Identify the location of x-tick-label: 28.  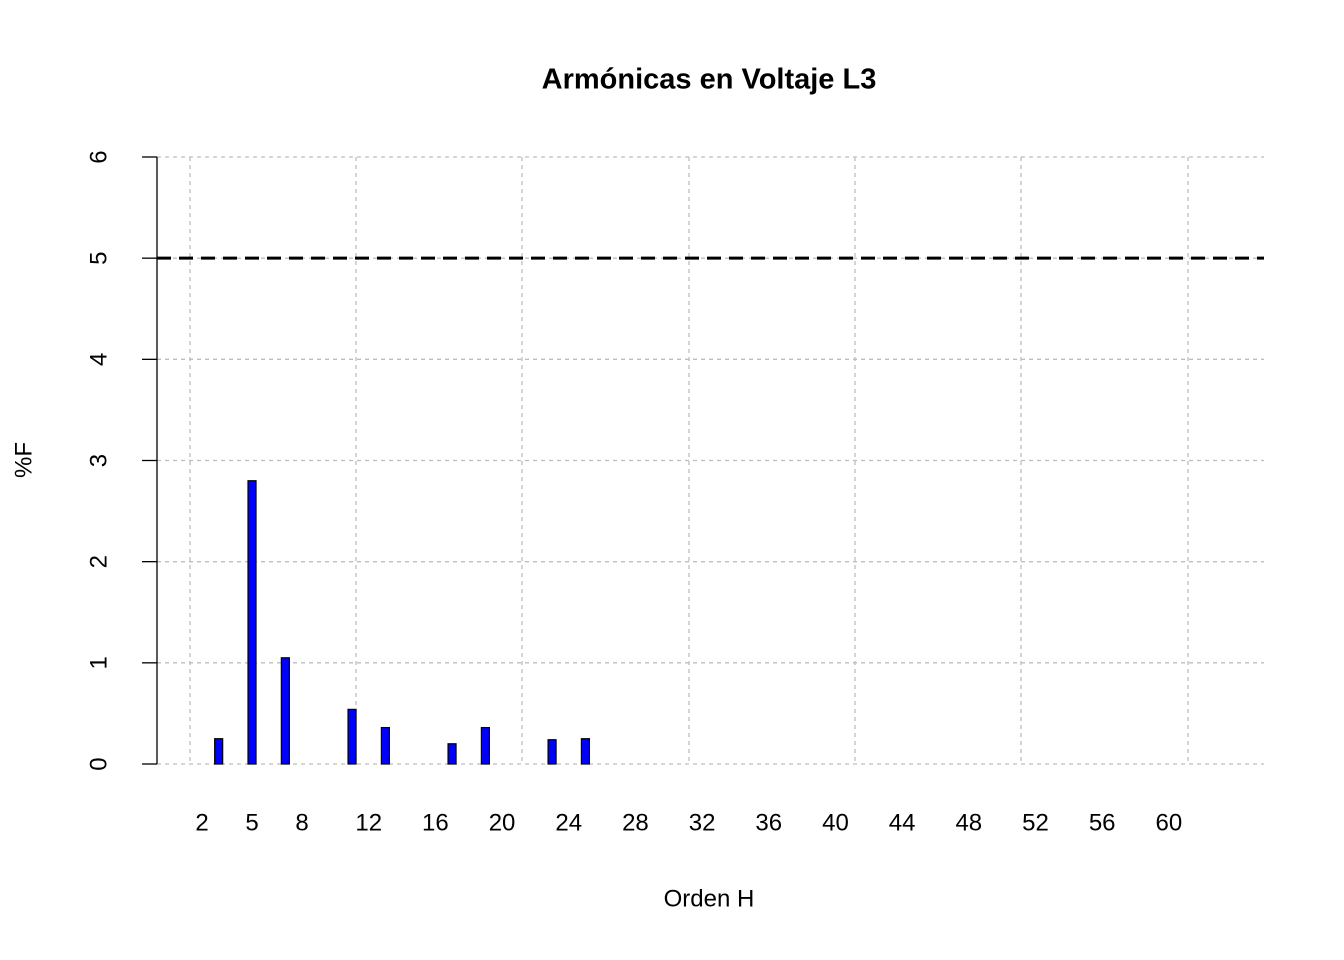
(635, 822).